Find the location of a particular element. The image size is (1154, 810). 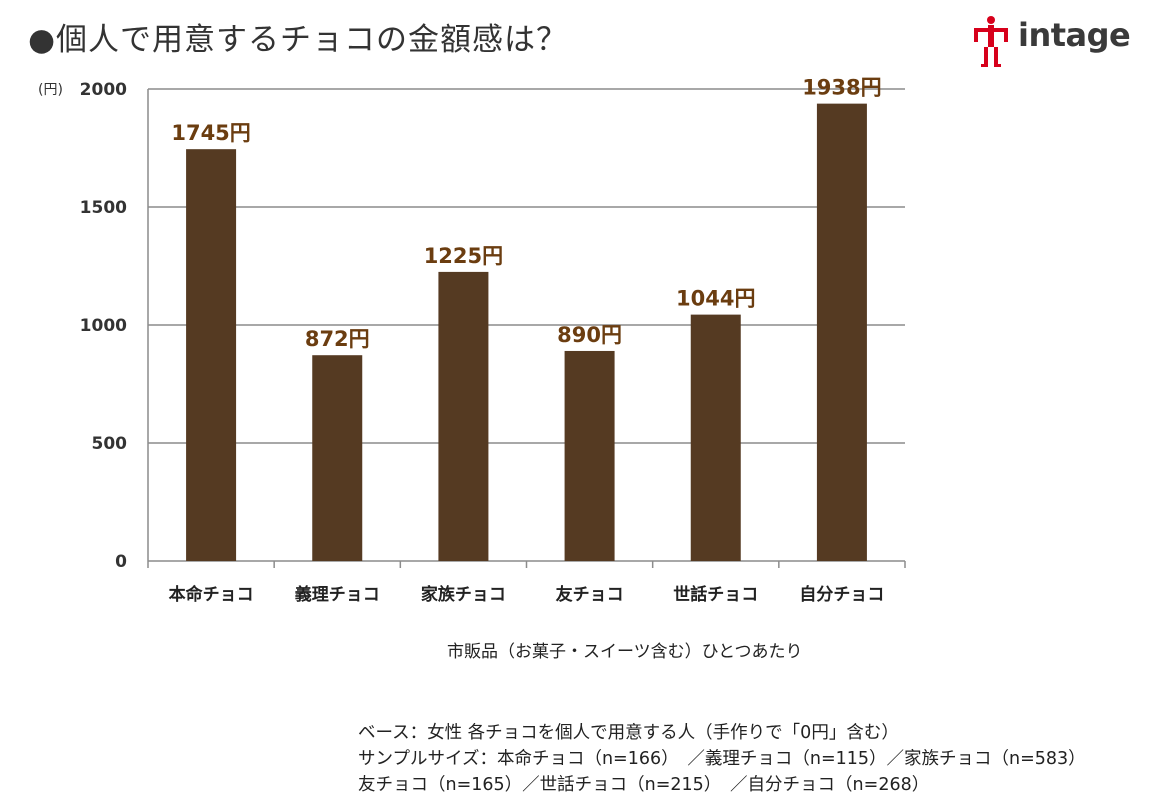

x-category-label: 世話チョコ is located at coordinates (715, 594).